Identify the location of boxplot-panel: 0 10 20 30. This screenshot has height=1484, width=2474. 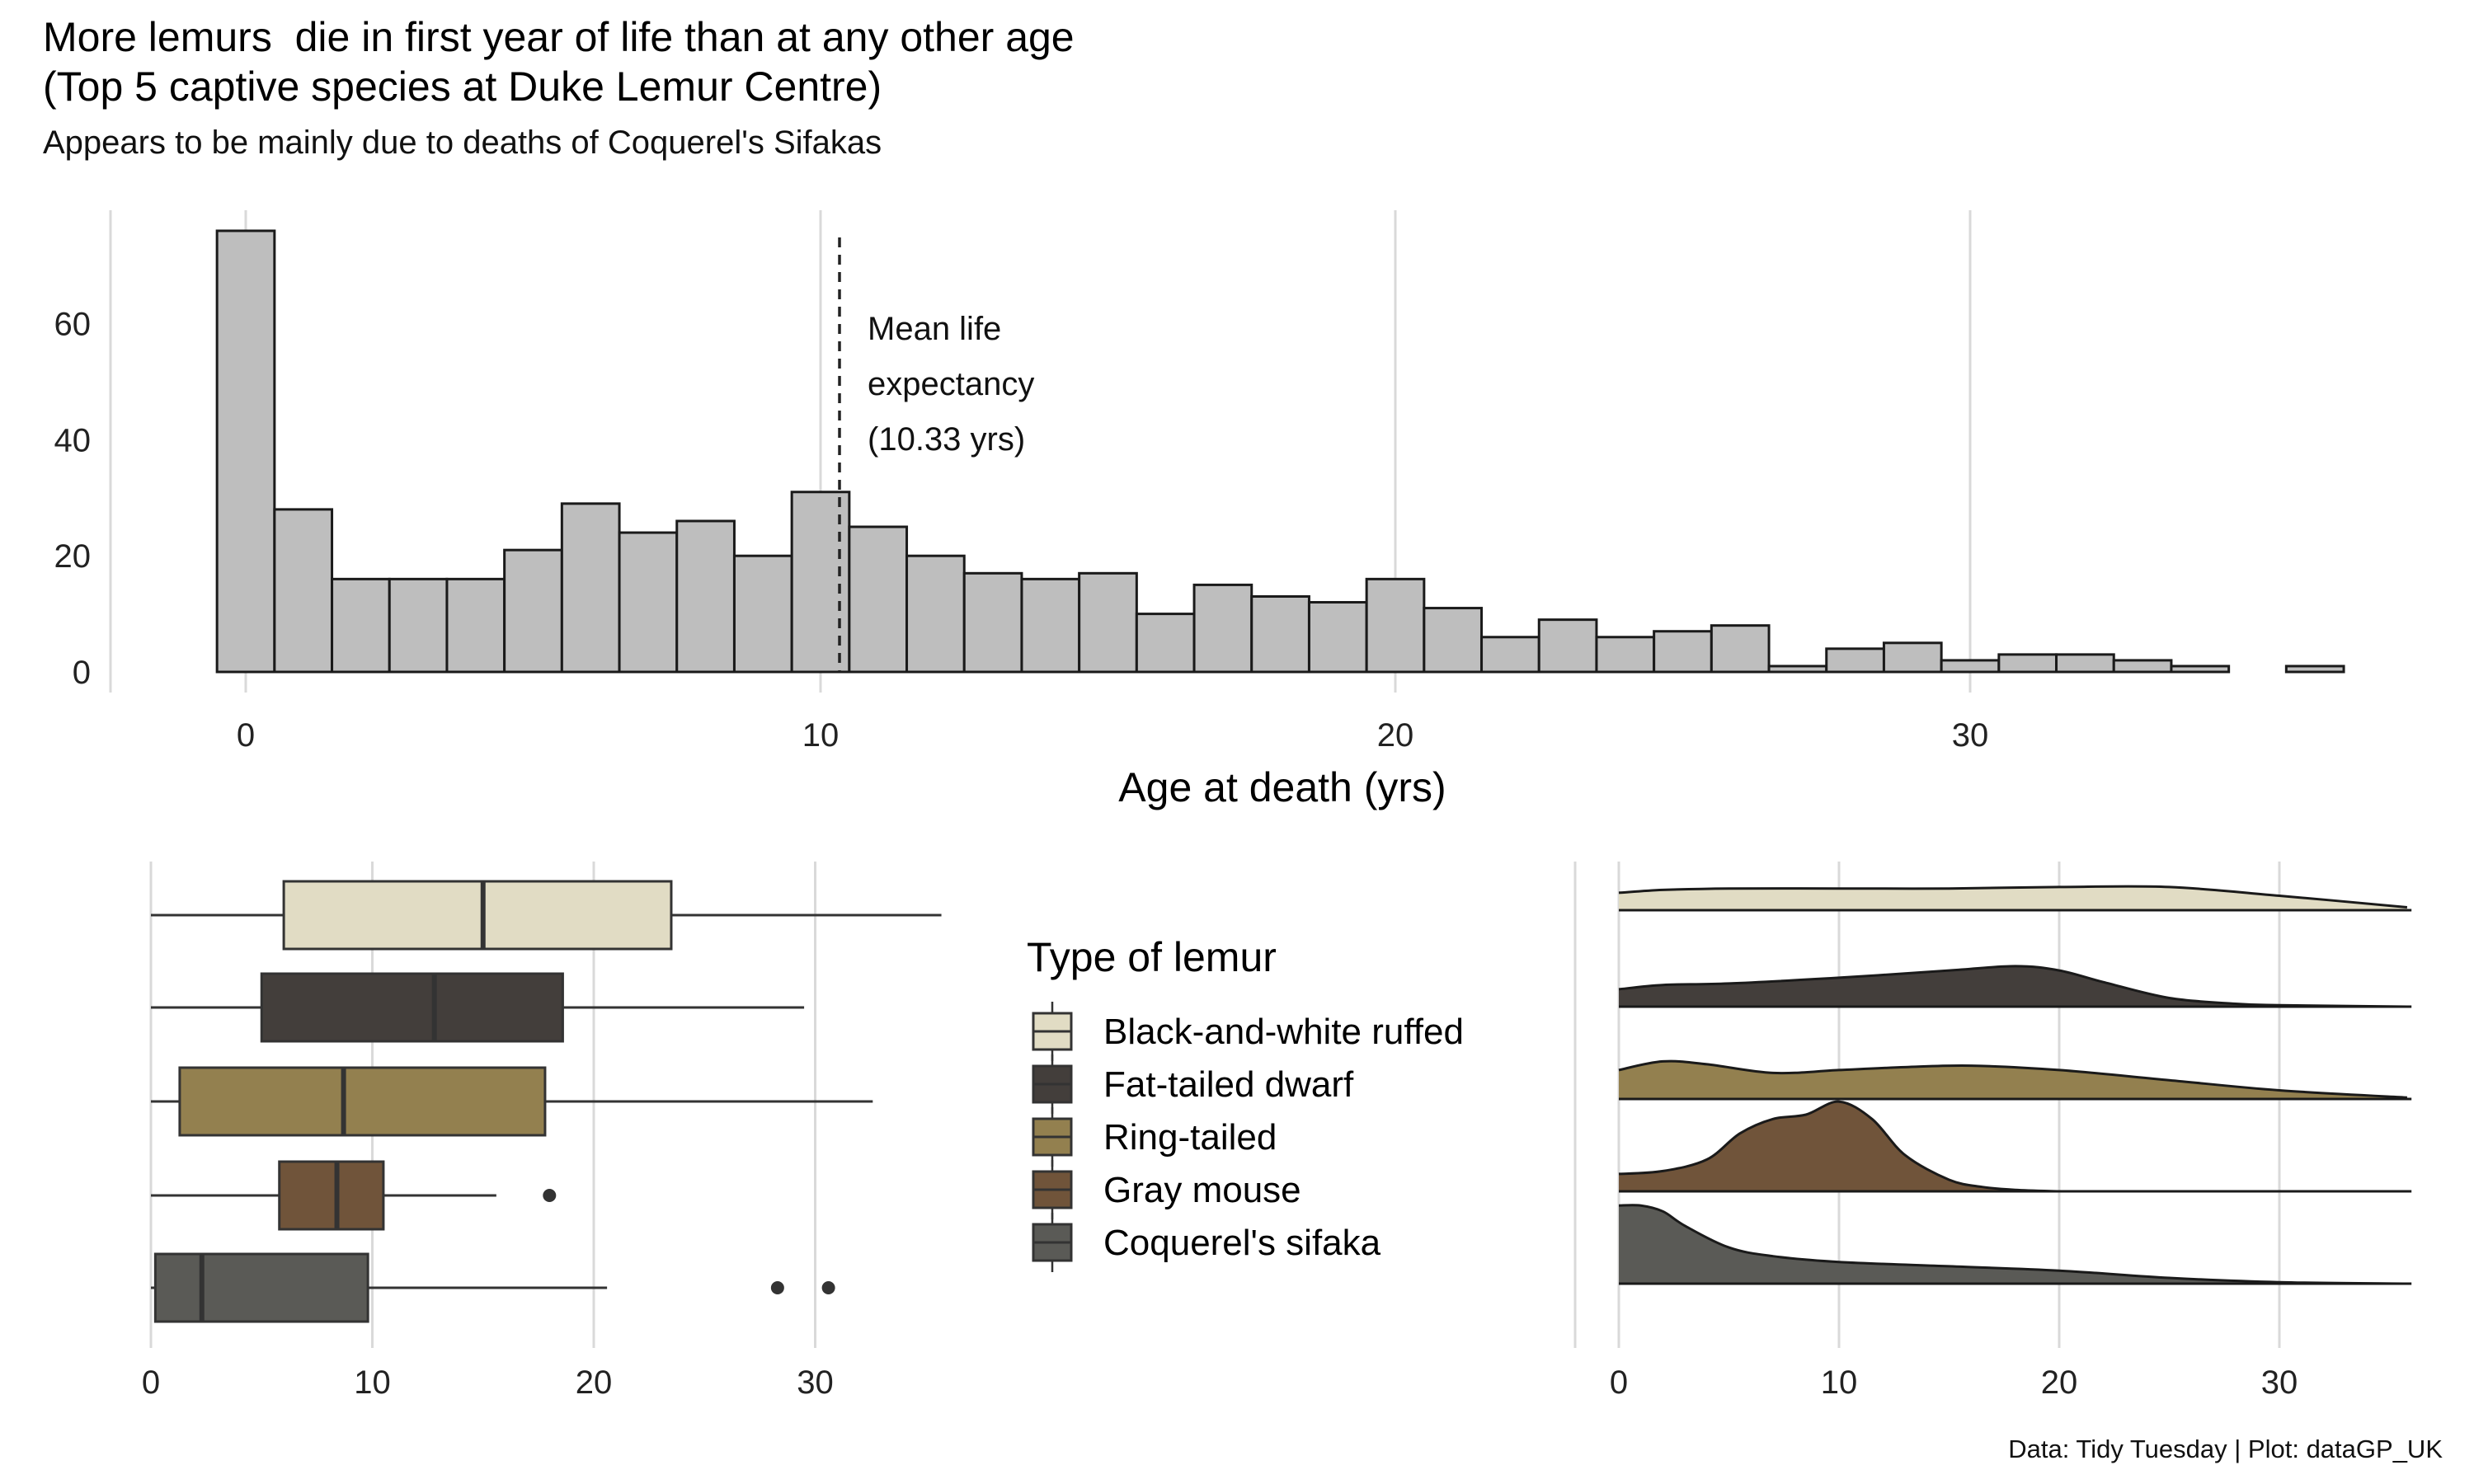
(542, 1131).